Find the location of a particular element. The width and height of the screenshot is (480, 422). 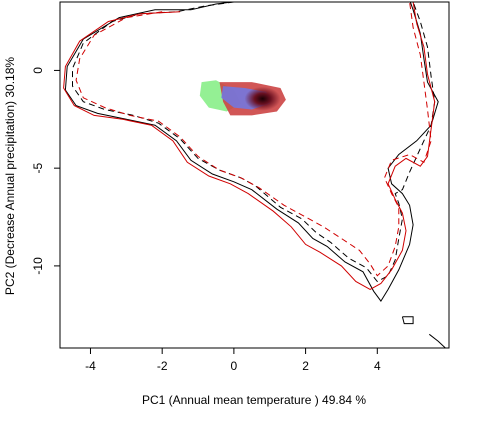

y-tick-label: -10 is located at coordinates (38, 266).